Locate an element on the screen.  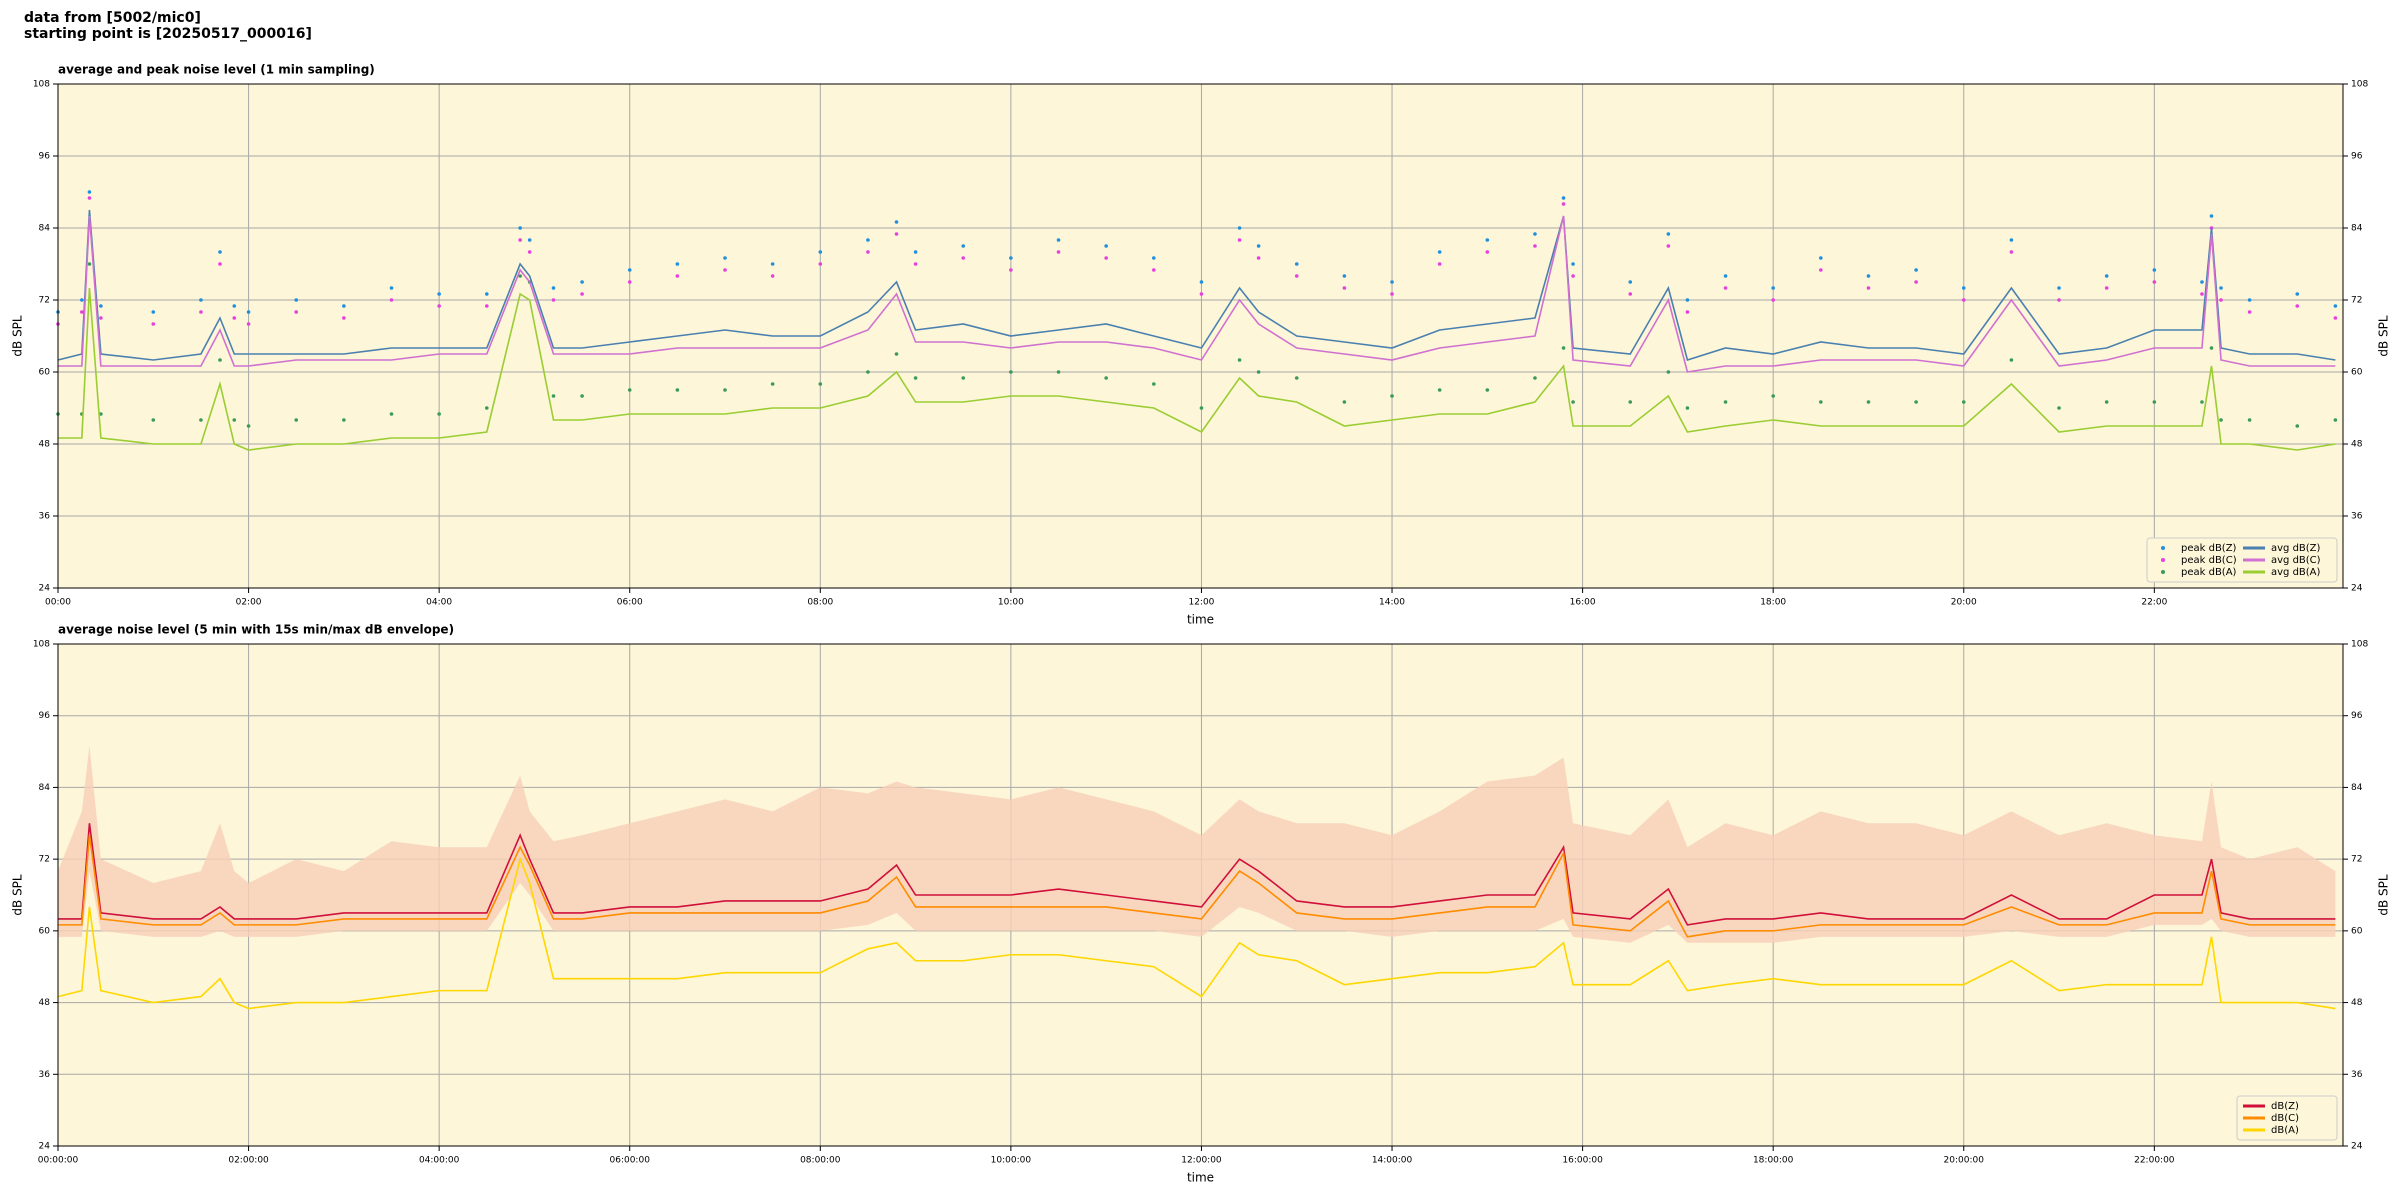
legend-label: avg dB(Z) is located at coordinates (2296, 548).